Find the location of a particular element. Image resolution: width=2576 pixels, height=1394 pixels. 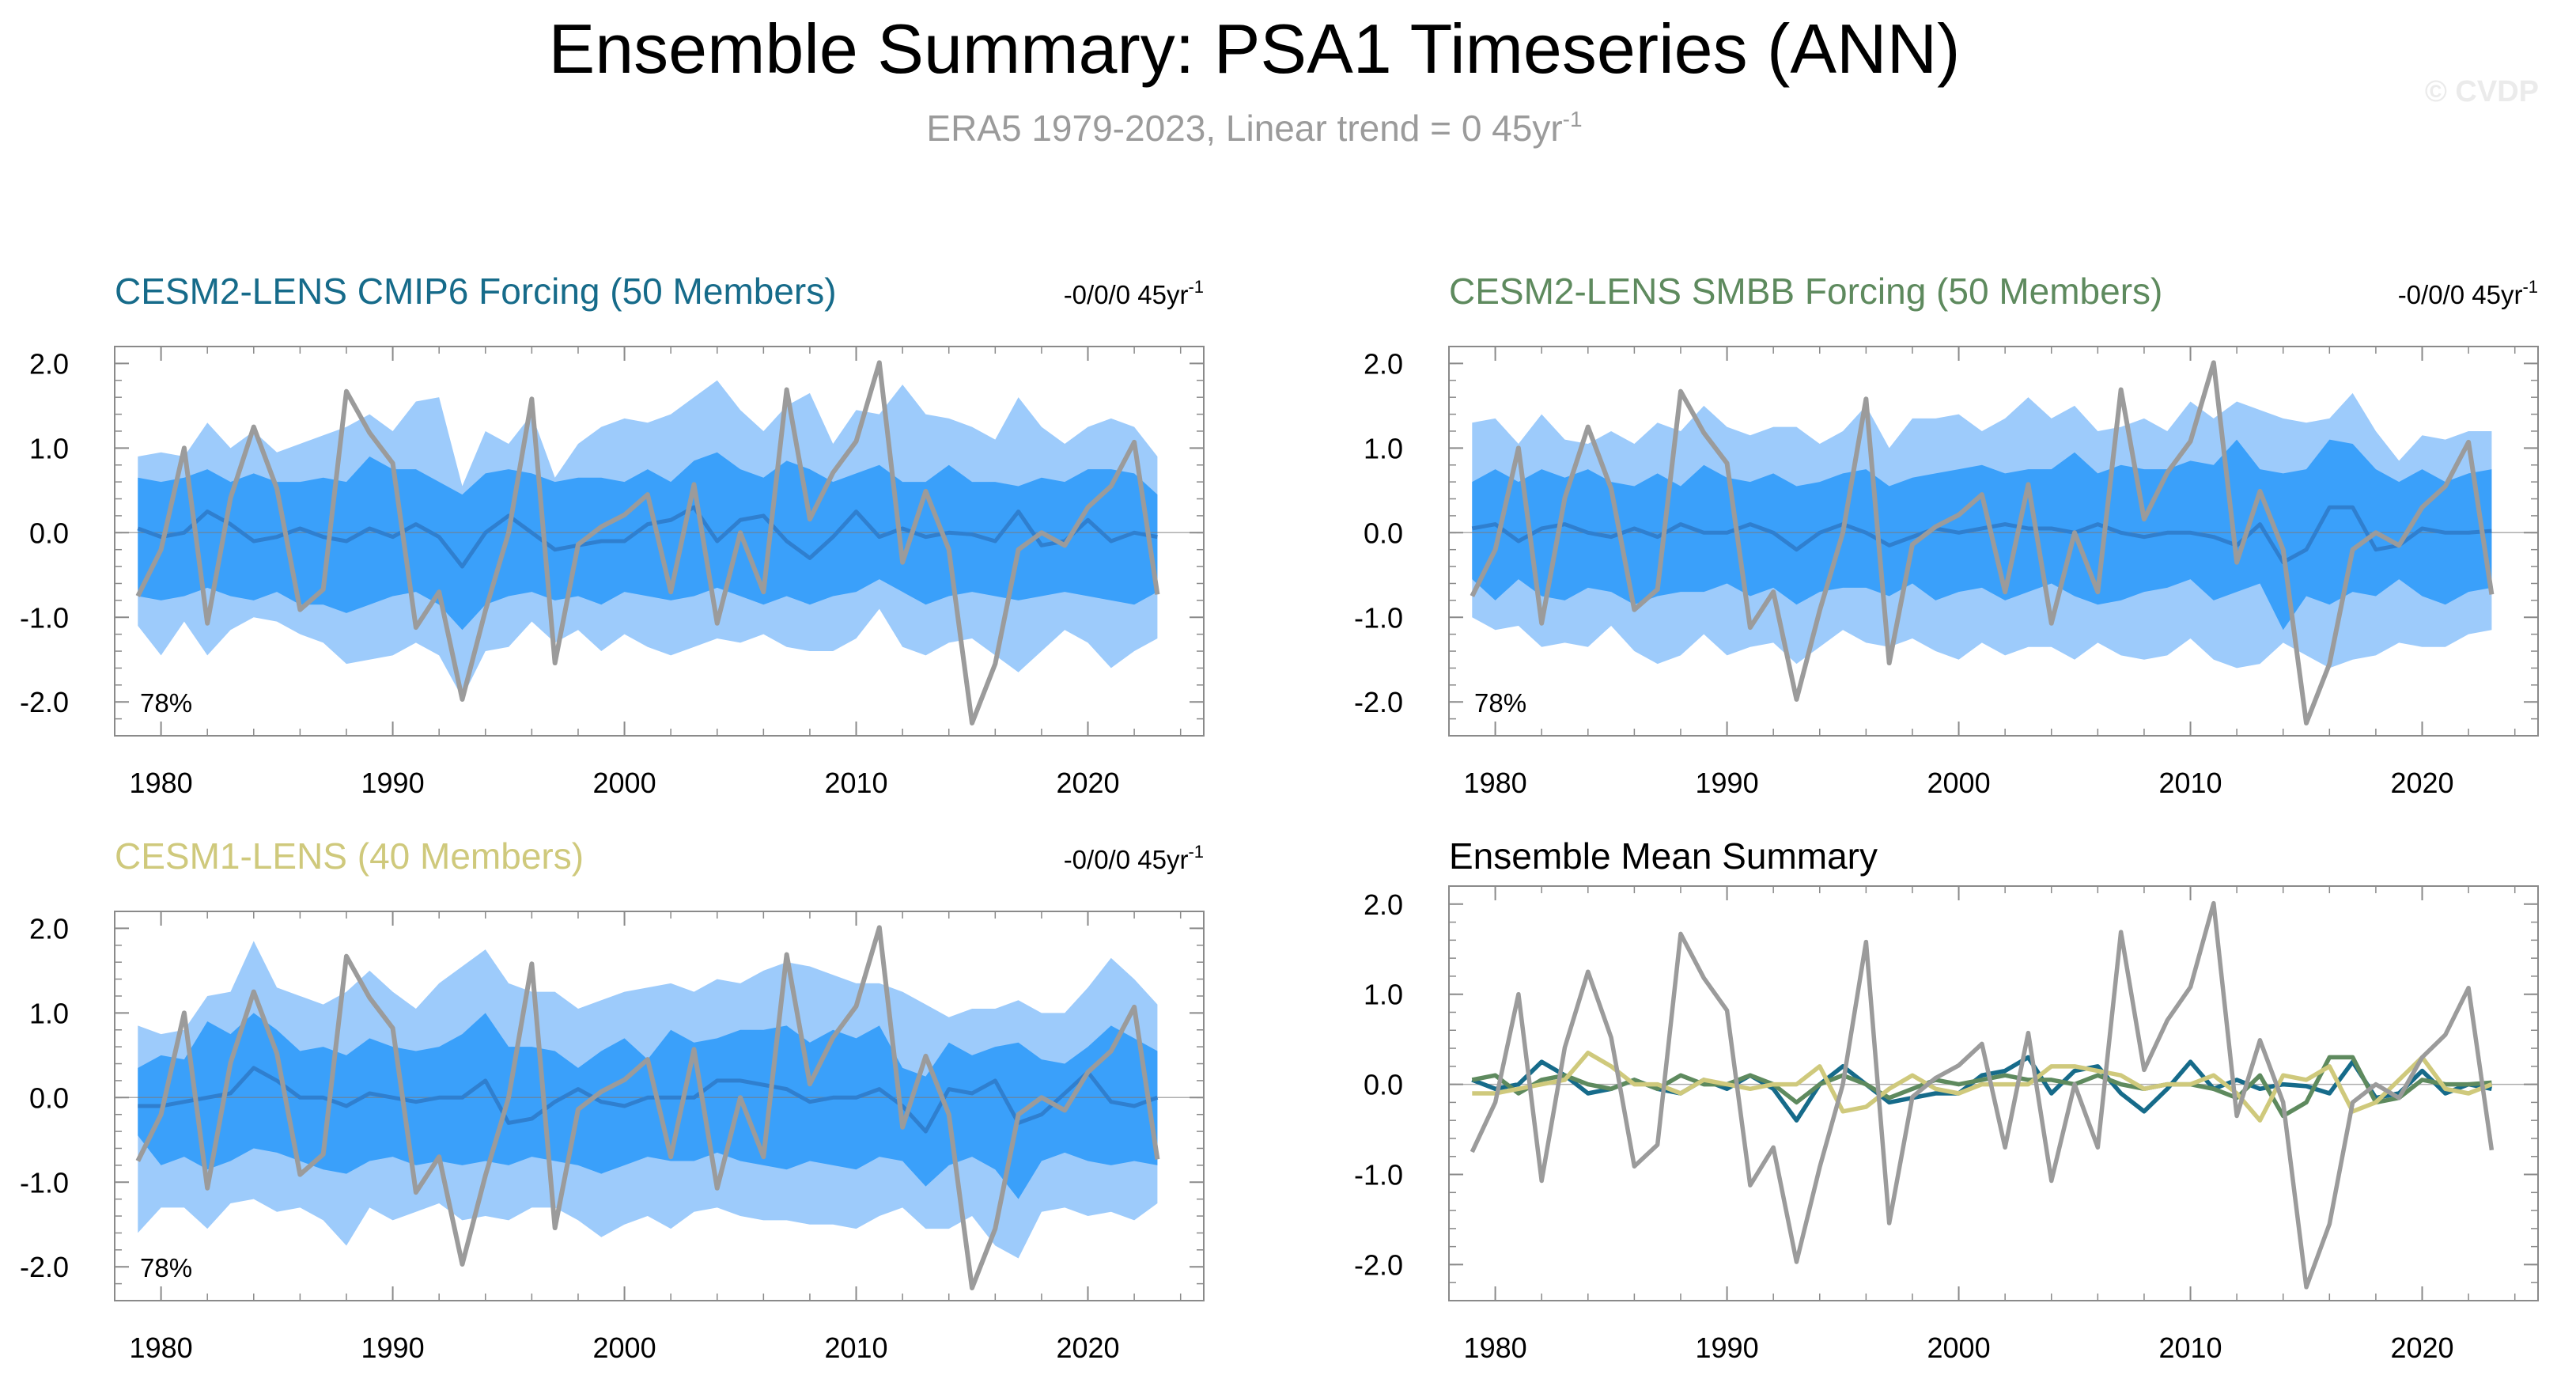

panel-title: CESM2-LENS CMIP6 Forcing (50 Members) is located at coordinates (476, 291).